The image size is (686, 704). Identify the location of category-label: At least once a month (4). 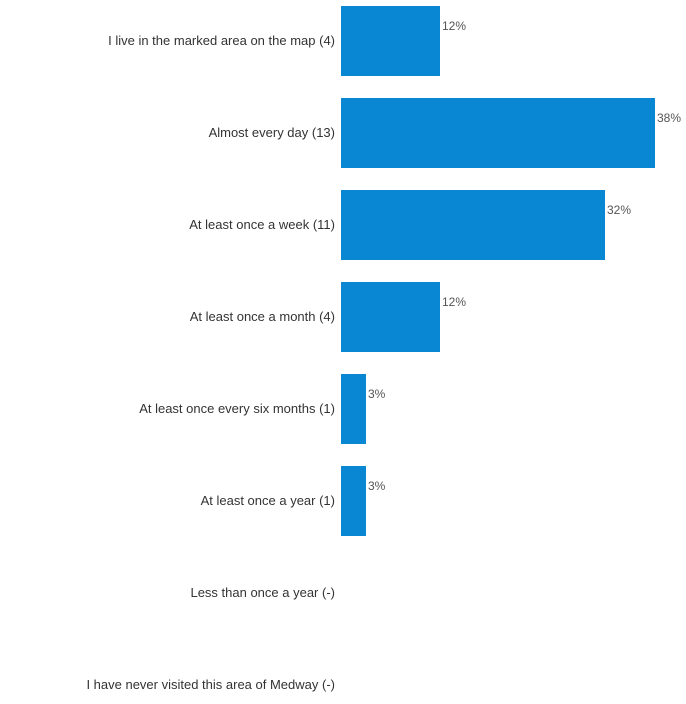
(262, 316).